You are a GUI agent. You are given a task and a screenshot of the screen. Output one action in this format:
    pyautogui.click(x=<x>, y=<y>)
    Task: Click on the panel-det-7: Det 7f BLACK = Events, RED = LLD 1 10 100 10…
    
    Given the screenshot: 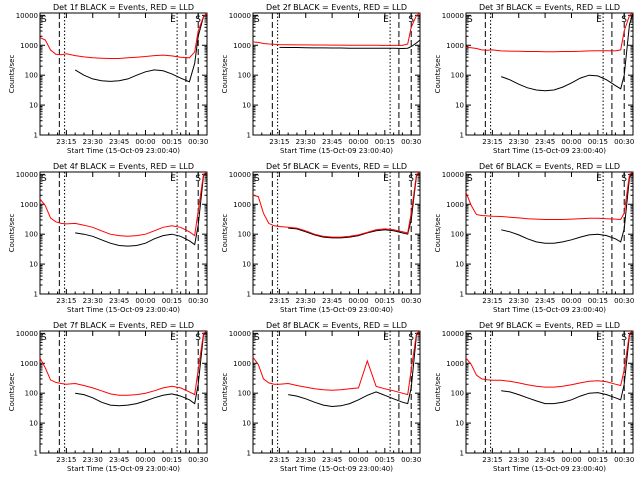 What is the action you would take?
    pyautogui.click(x=108, y=397)
    